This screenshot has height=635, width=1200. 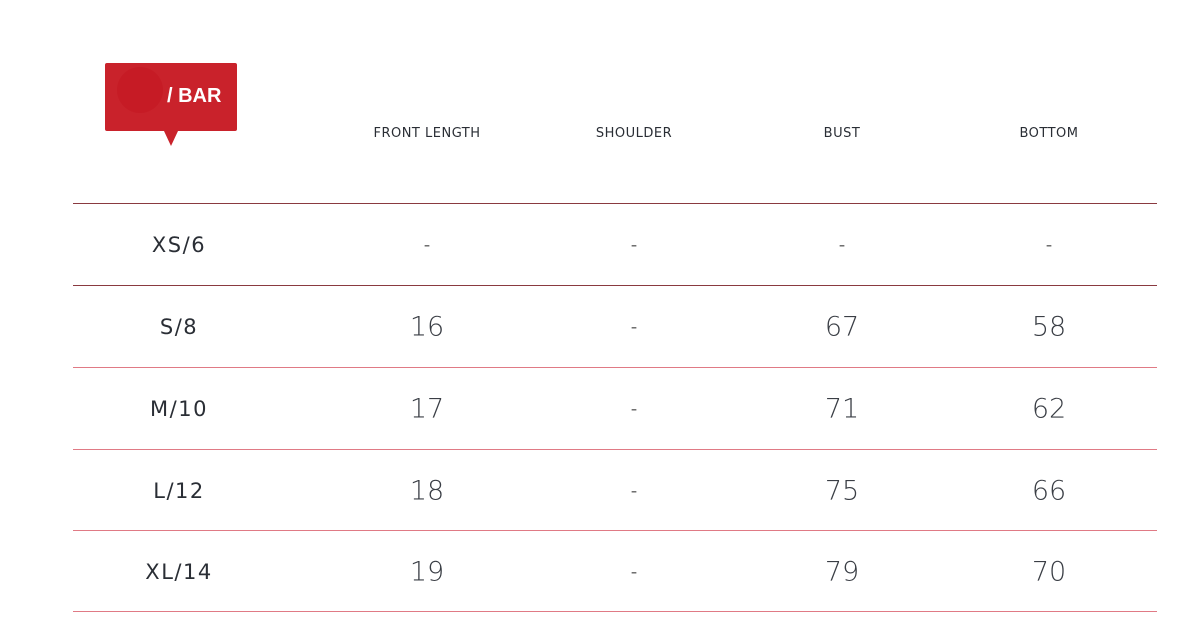 I want to click on category-badge: / BAR, so click(x=171, y=104).